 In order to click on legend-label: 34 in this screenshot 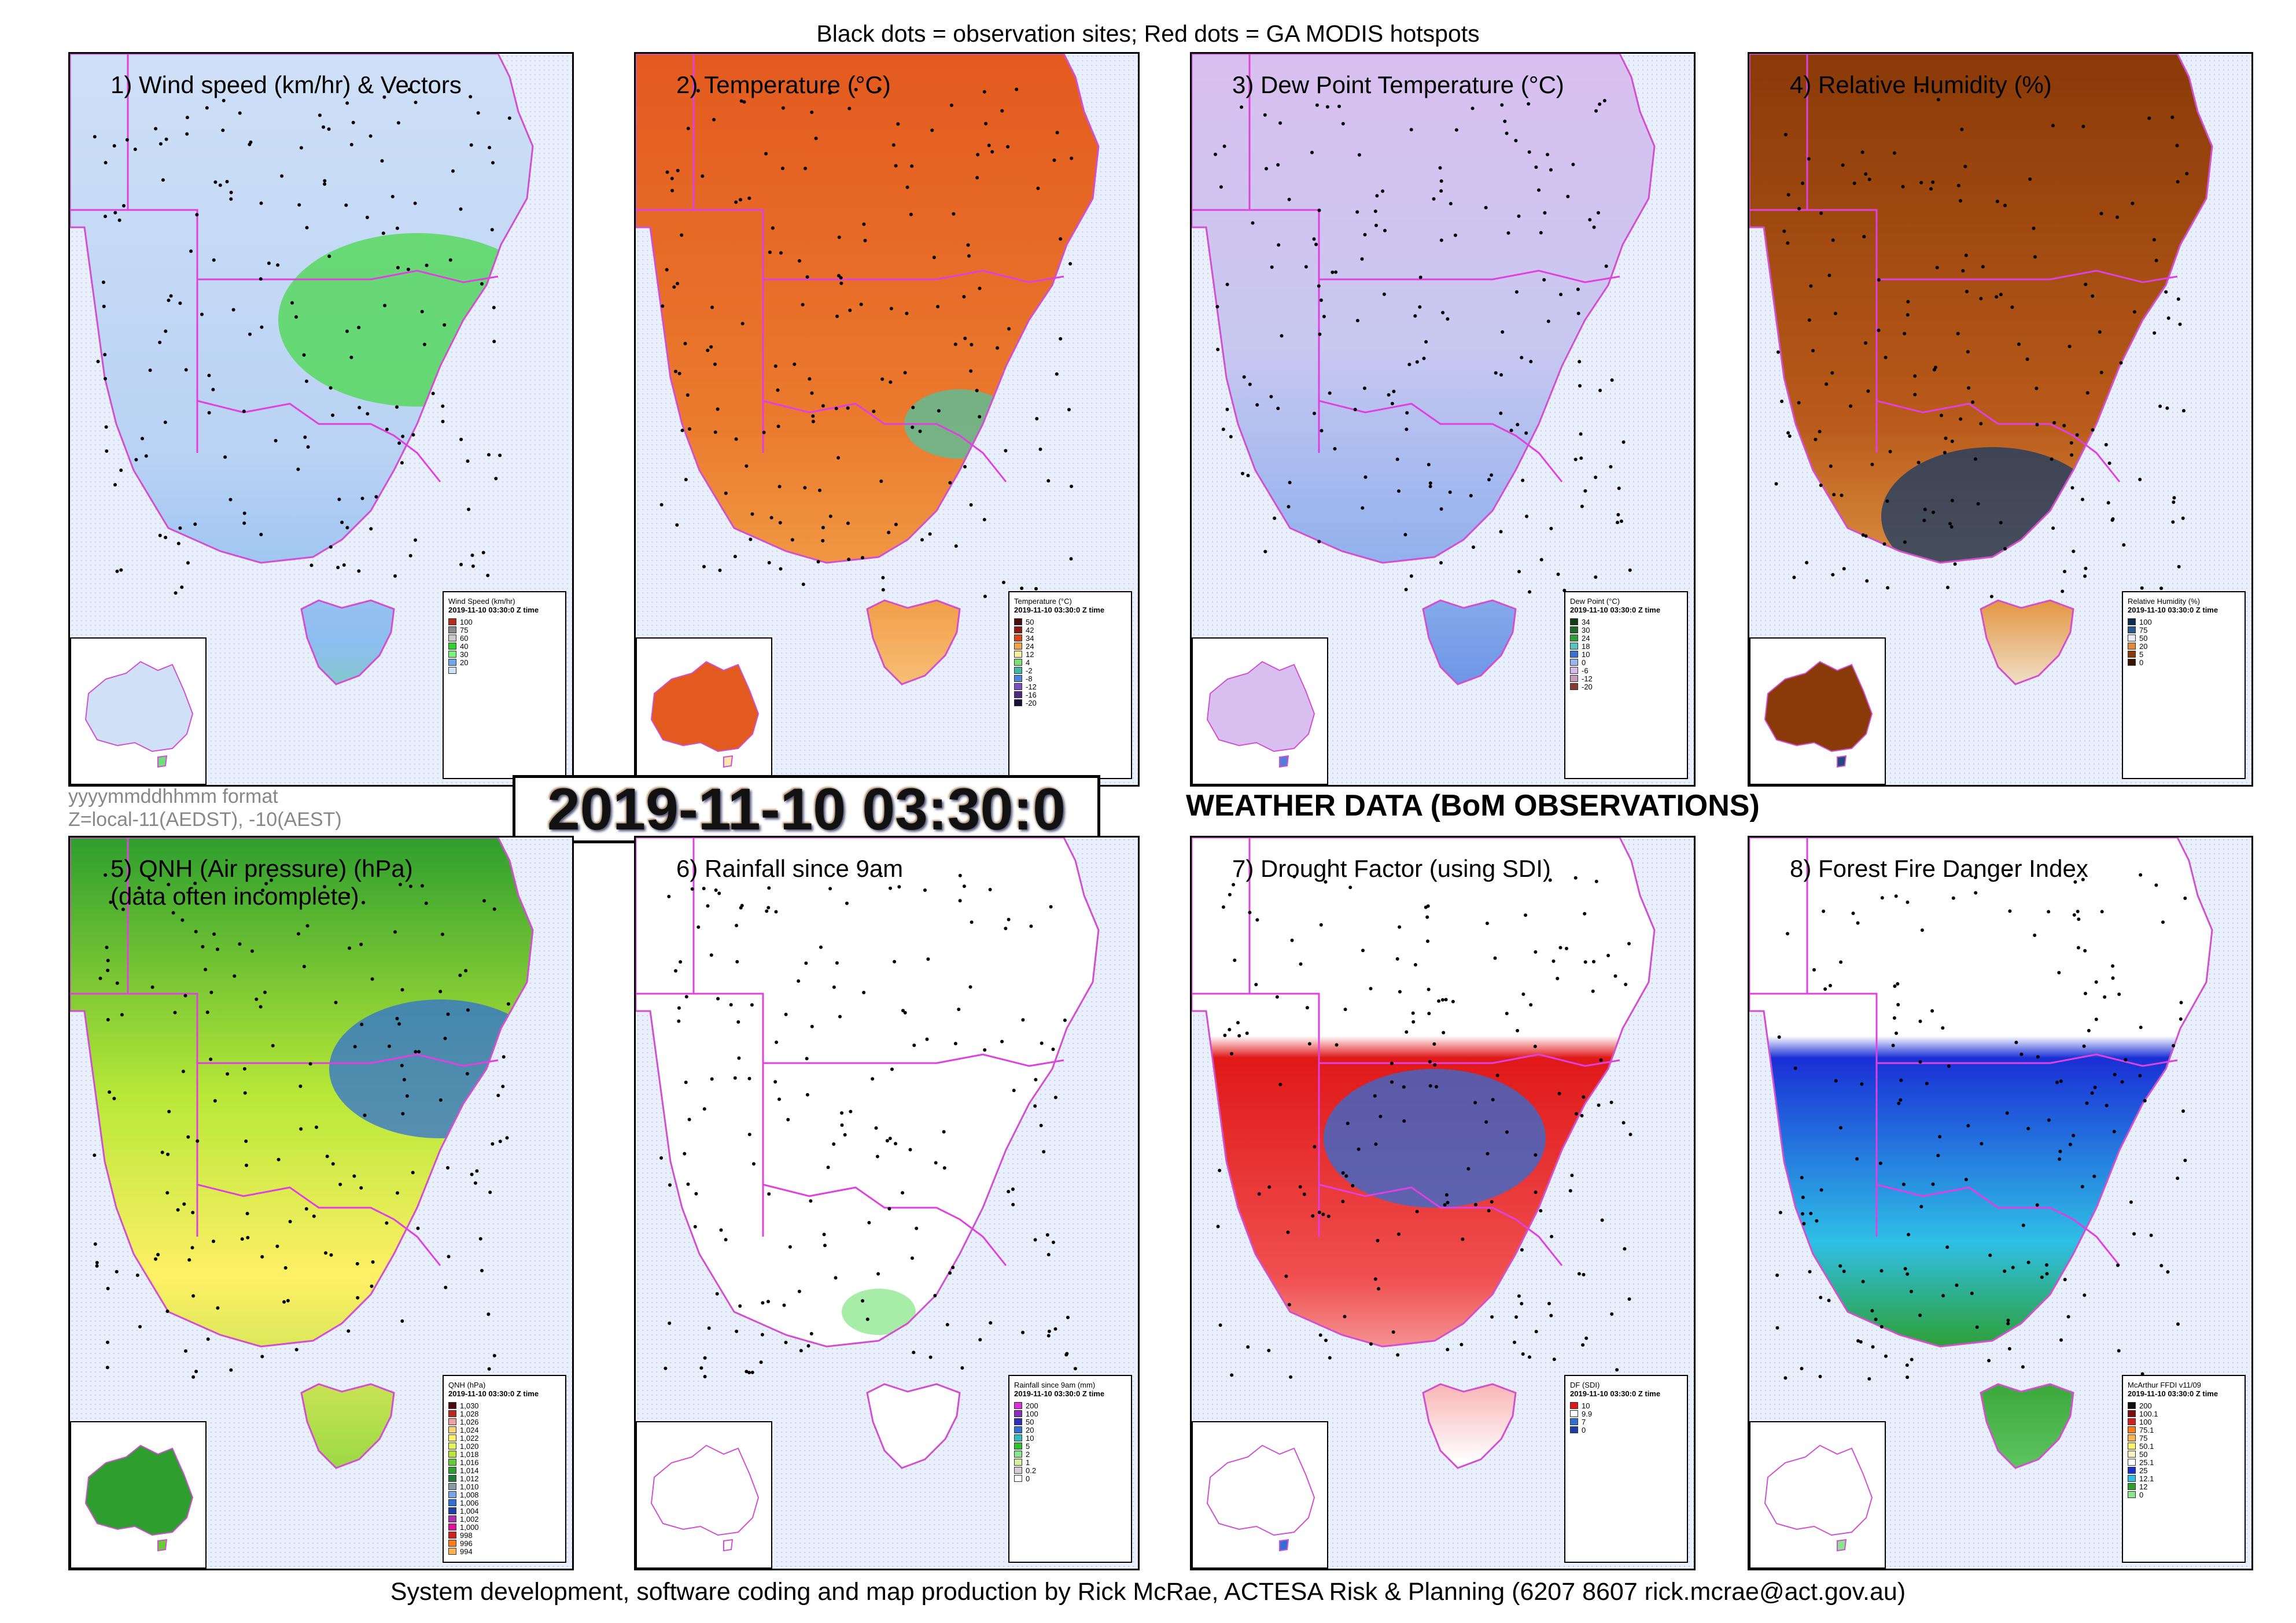, I will do `click(1586, 621)`.